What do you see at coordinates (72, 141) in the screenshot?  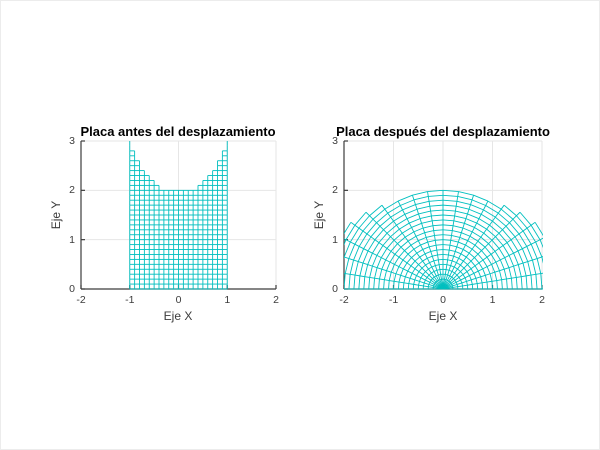 I see `subplot-1-y-tick-label: 3` at bounding box center [72, 141].